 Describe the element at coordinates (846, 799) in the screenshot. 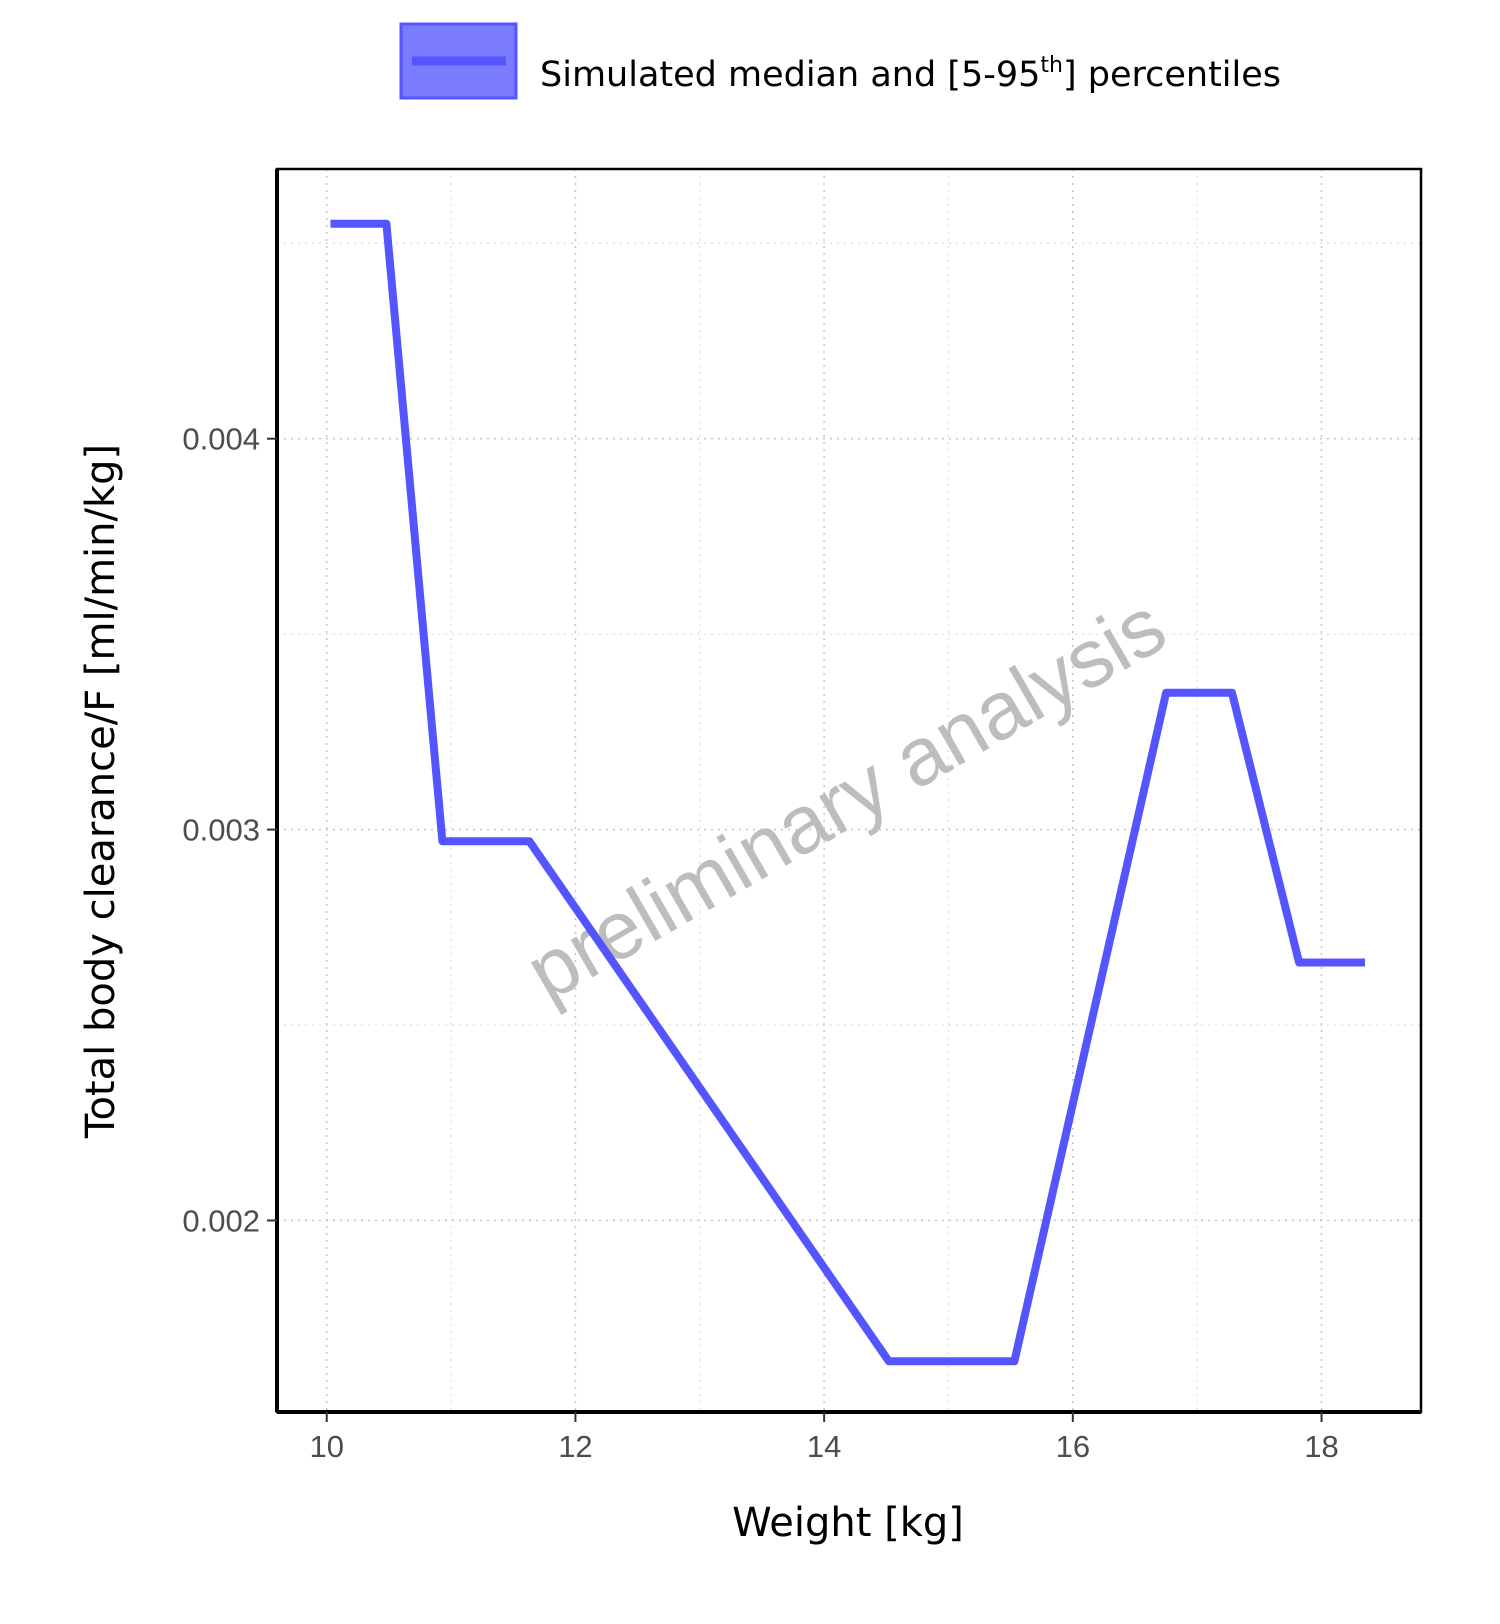

I see `watermark: preliminary analysis` at that location.